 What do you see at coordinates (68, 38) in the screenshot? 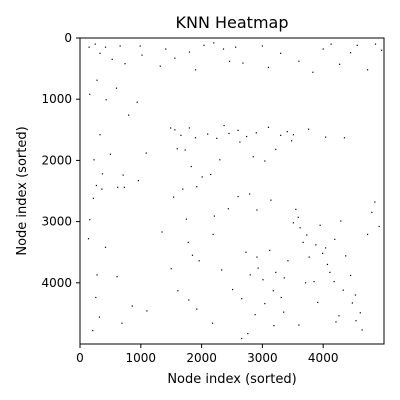
I see `y-tick-label: 0` at bounding box center [68, 38].